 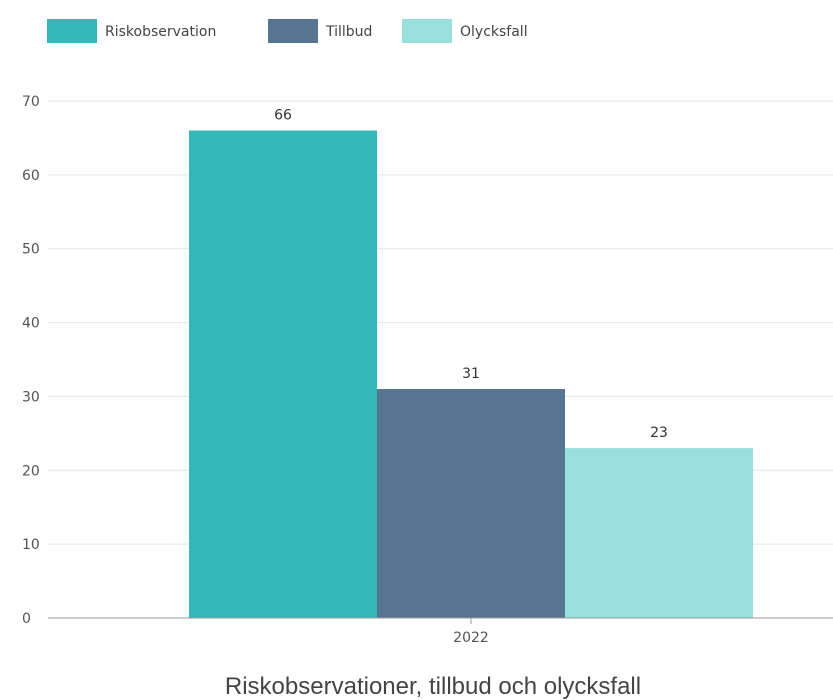 What do you see at coordinates (31, 397) in the screenshot?
I see `y-tick-label: 30` at bounding box center [31, 397].